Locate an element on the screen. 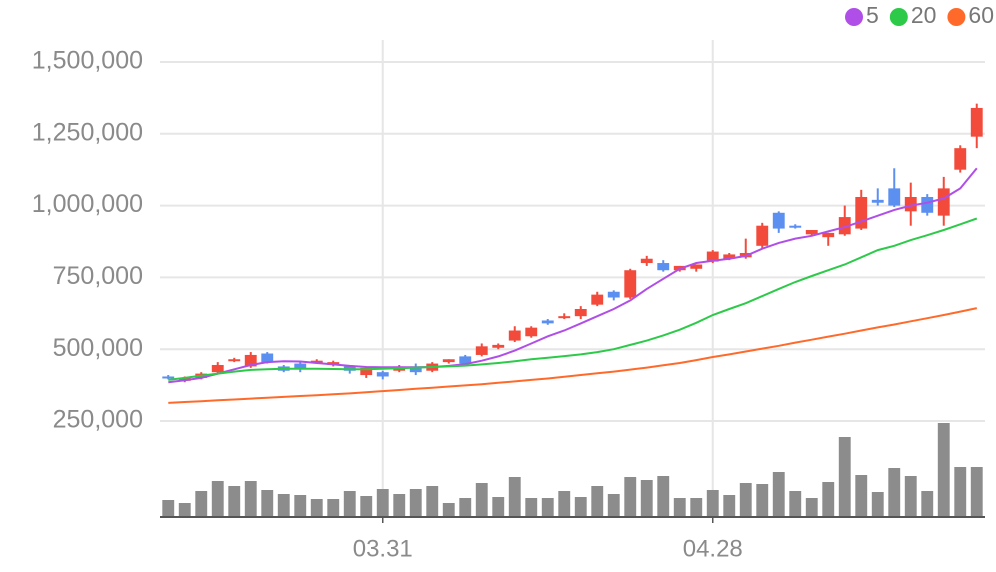  legend-label: 60 is located at coordinates (981, 15).